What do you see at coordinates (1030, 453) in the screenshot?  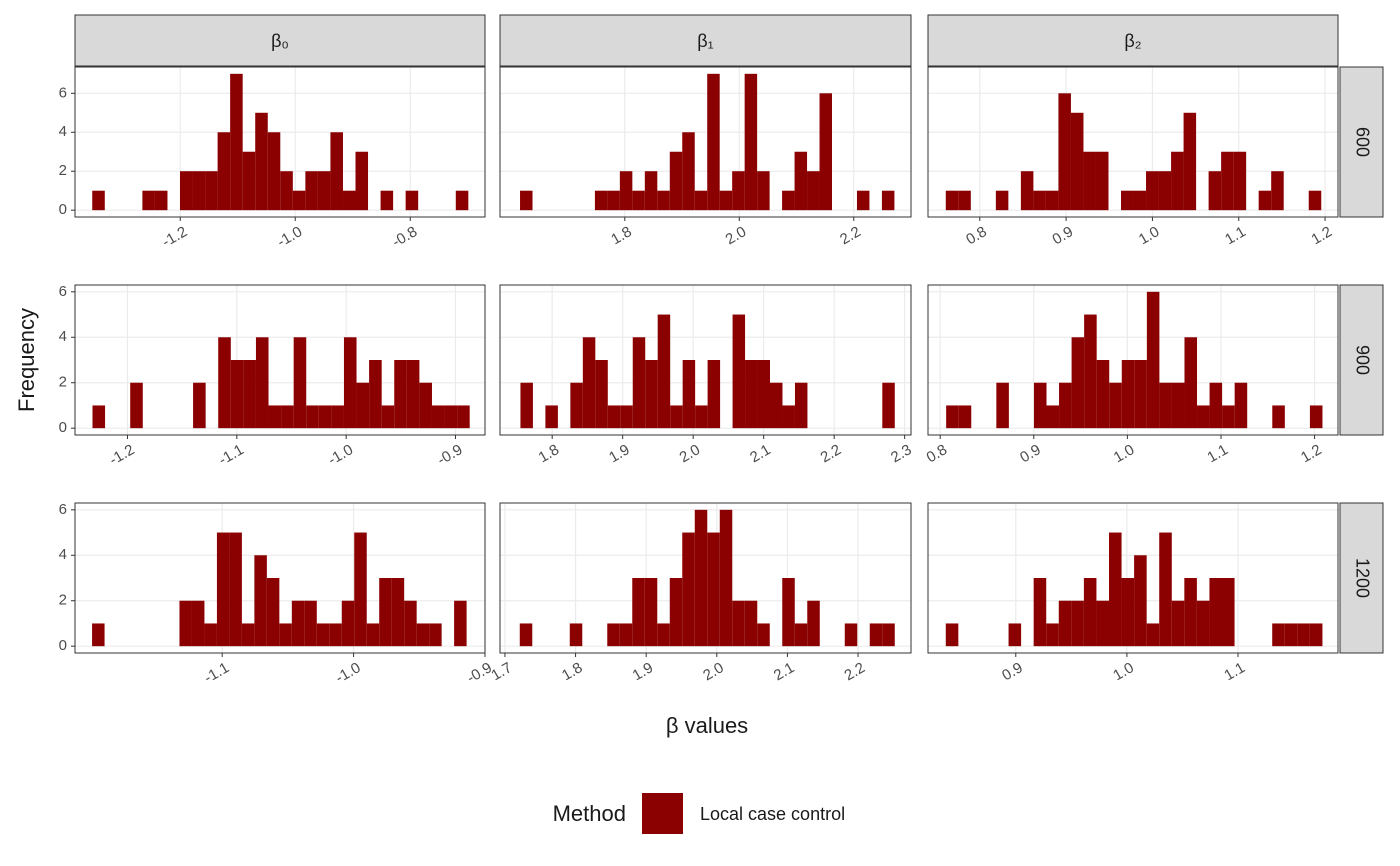 I see `x-tick-label: 0.9` at bounding box center [1030, 453].